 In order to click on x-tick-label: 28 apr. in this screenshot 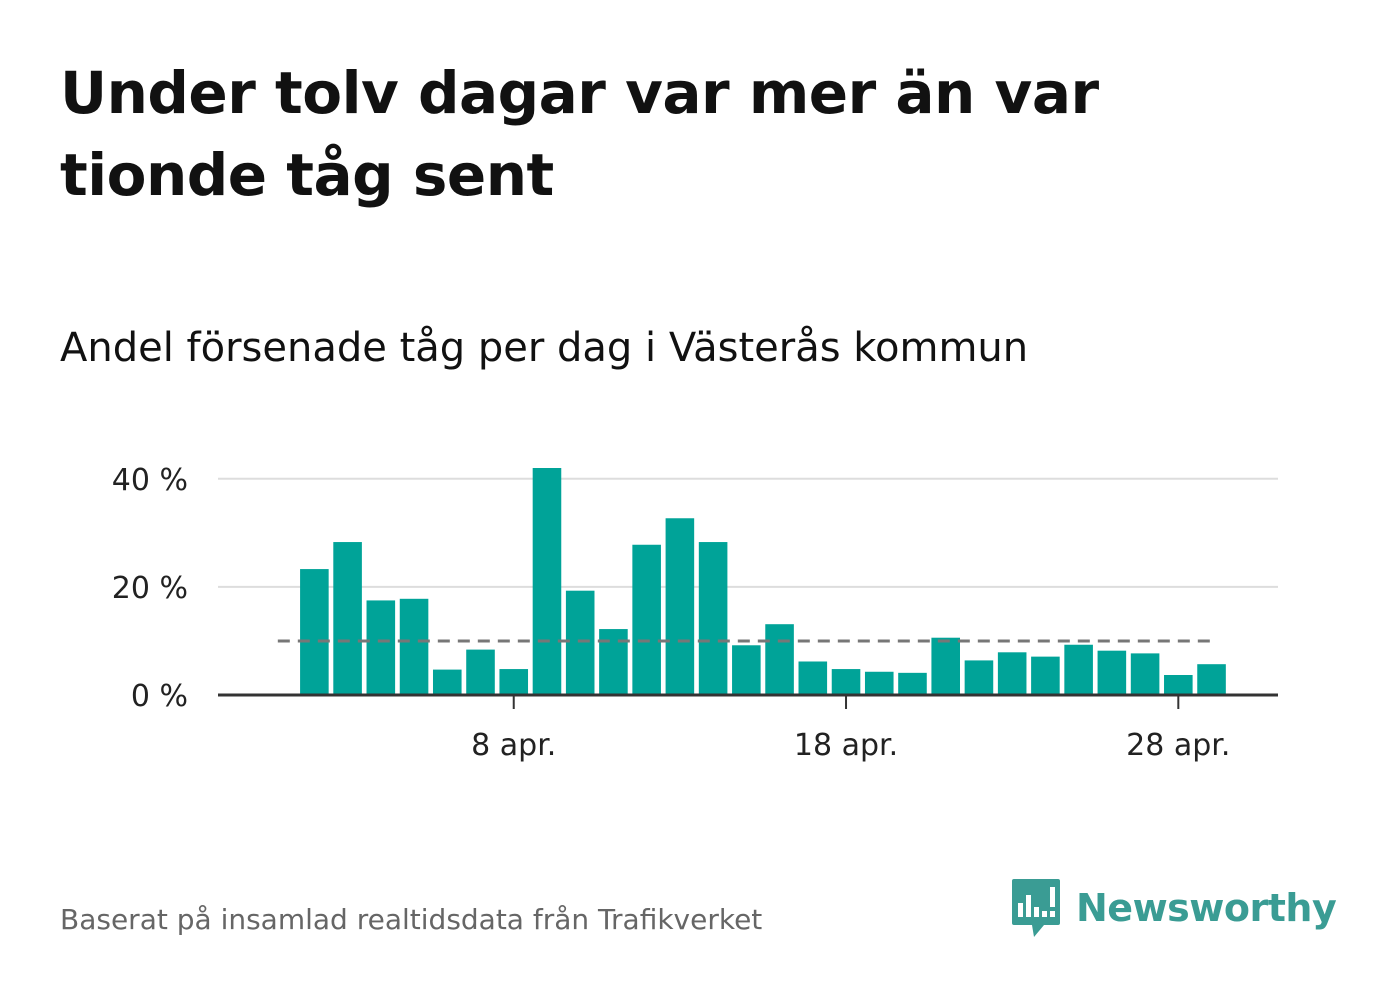, I will do `click(1178, 745)`.